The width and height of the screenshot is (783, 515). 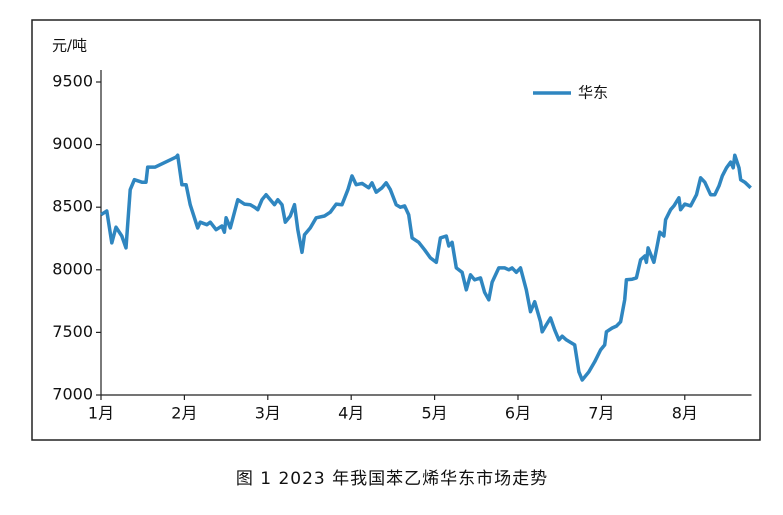 I want to click on x-tick-label: 5月, so click(x=434, y=413).